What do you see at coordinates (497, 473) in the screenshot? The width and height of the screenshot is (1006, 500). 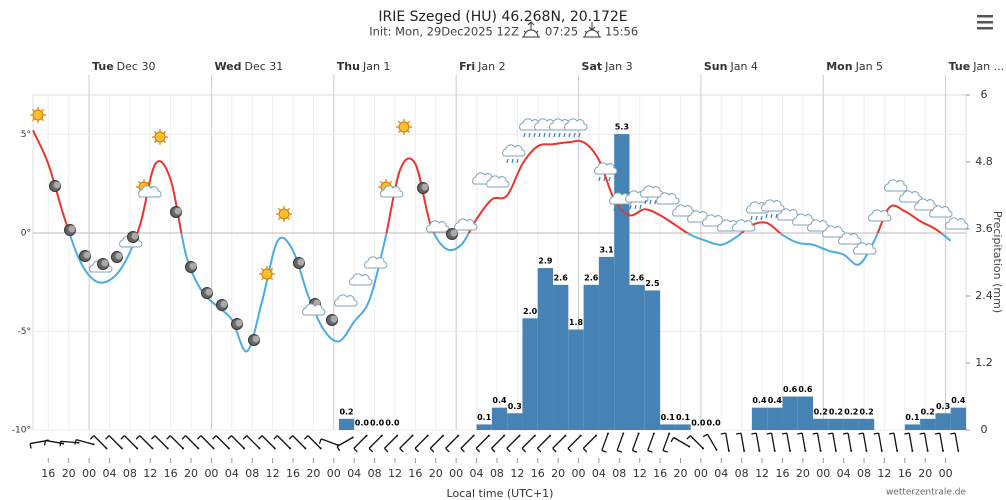 I see `x-tick-label: 08` at bounding box center [497, 473].